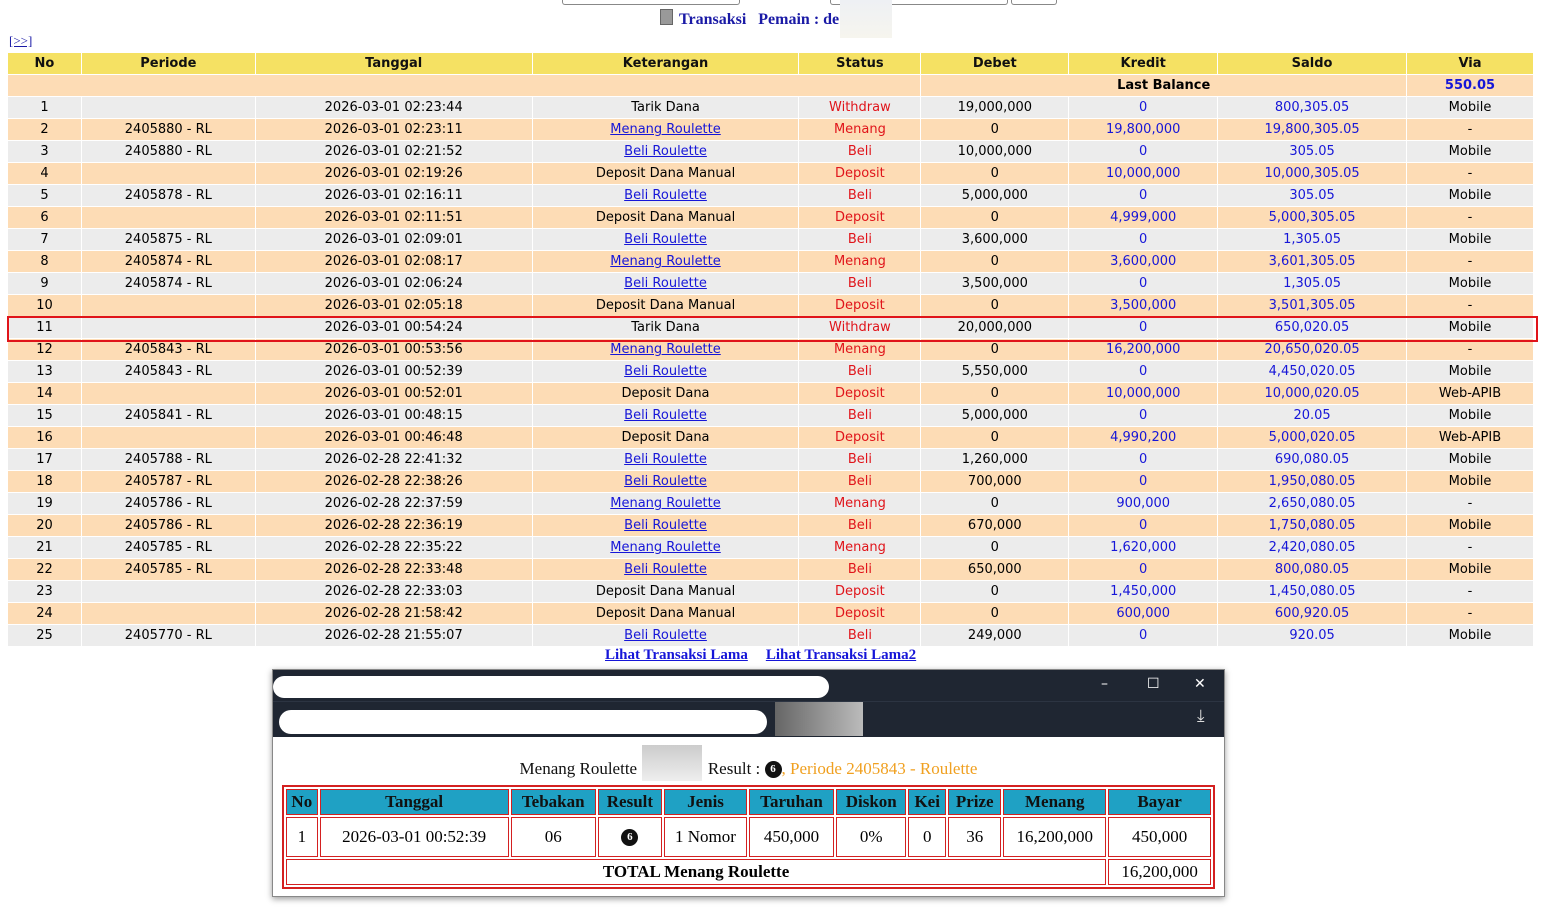  I want to click on column-header: Saldo, so click(1312, 63).